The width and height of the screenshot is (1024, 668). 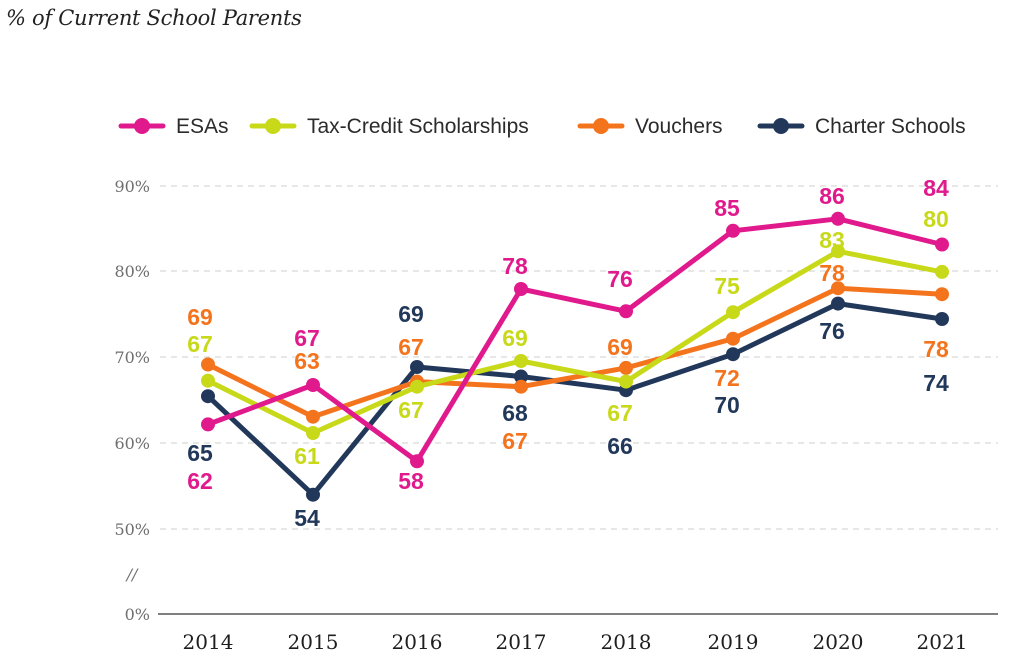 I want to click on chart-subtitle: % of Current School Parents, so click(x=154, y=18).